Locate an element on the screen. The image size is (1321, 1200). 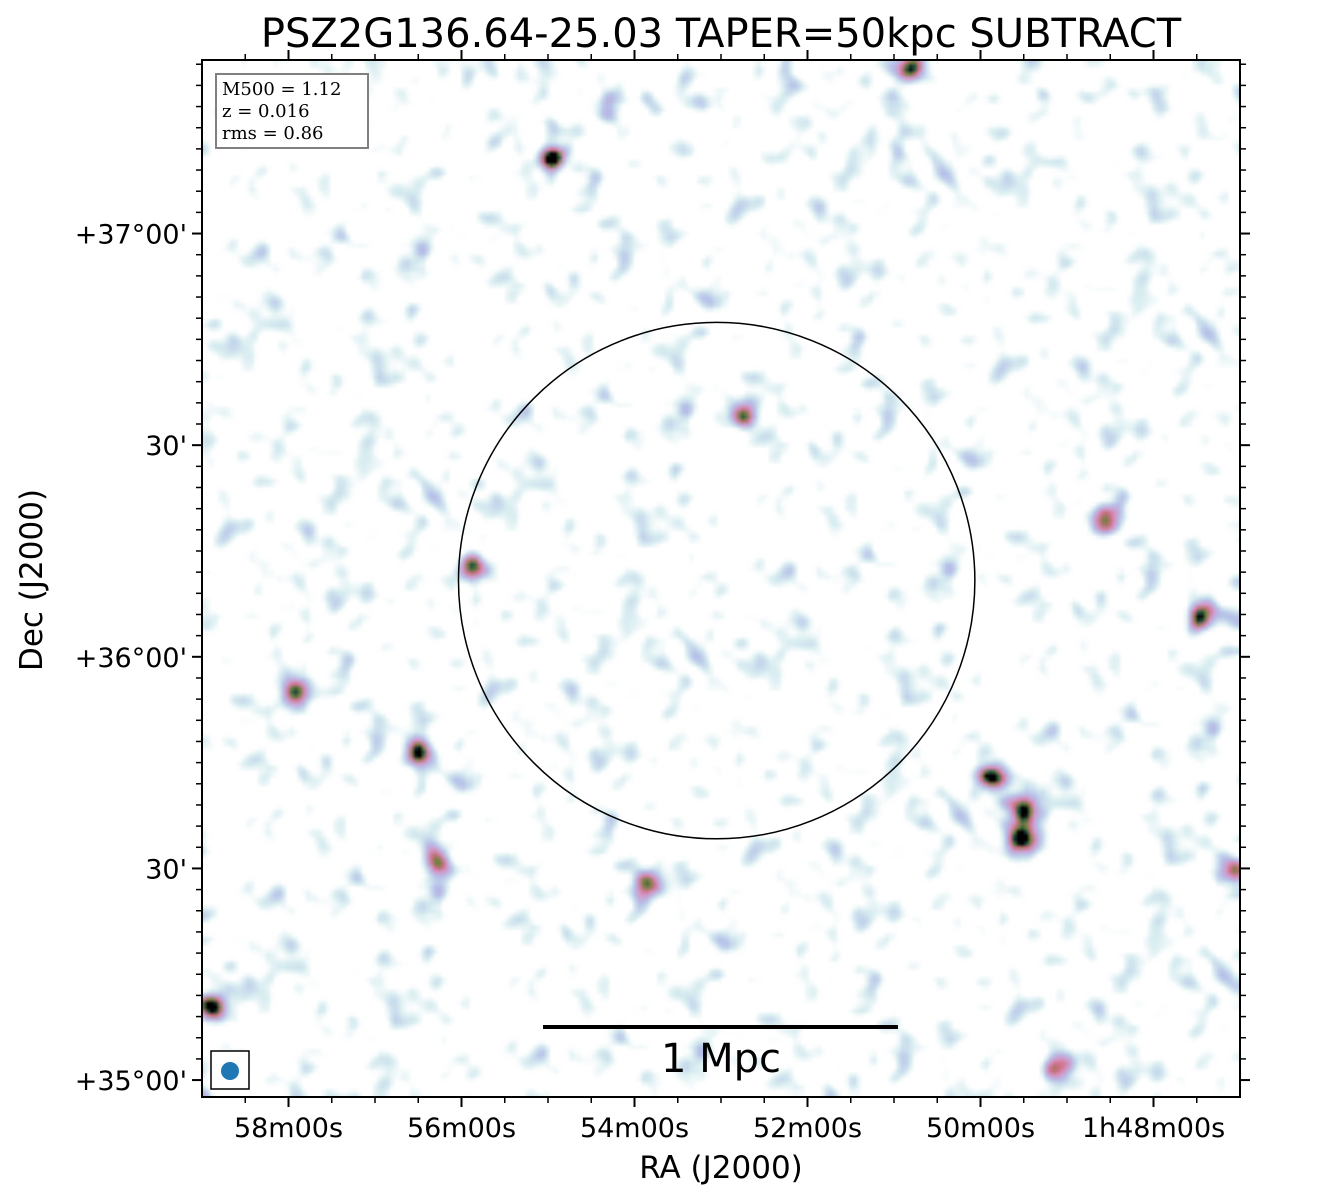
info-box: M500 = 1.12 z = 0.016 rms = 0.86 is located at coordinates (292, 111).